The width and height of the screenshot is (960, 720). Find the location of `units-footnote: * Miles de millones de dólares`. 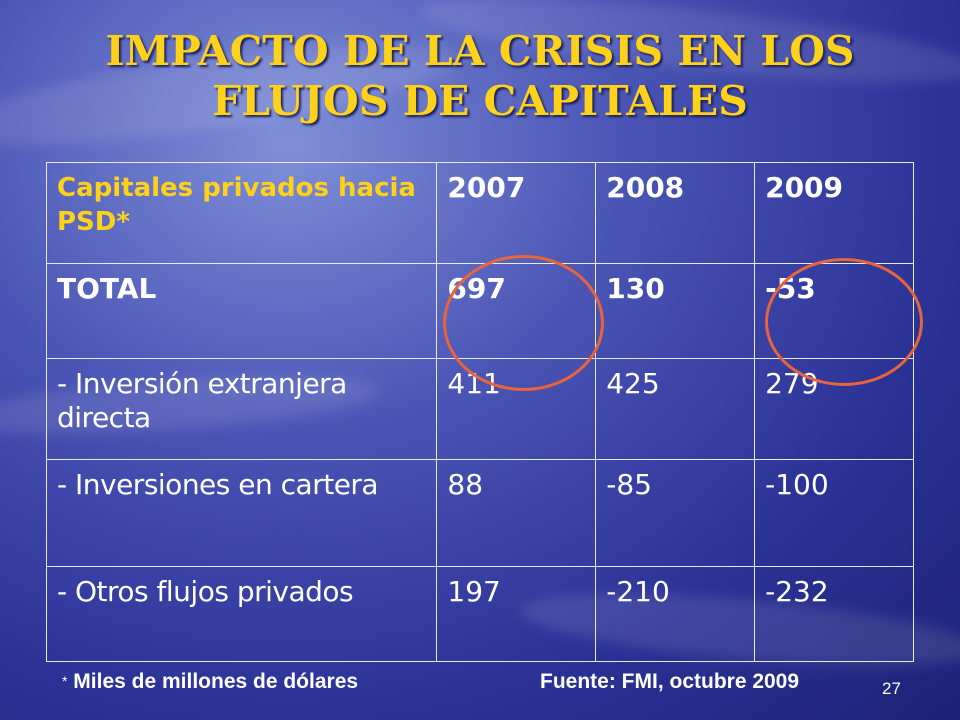

units-footnote: * Miles de millones de dólares is located at coordinates (210, 682).